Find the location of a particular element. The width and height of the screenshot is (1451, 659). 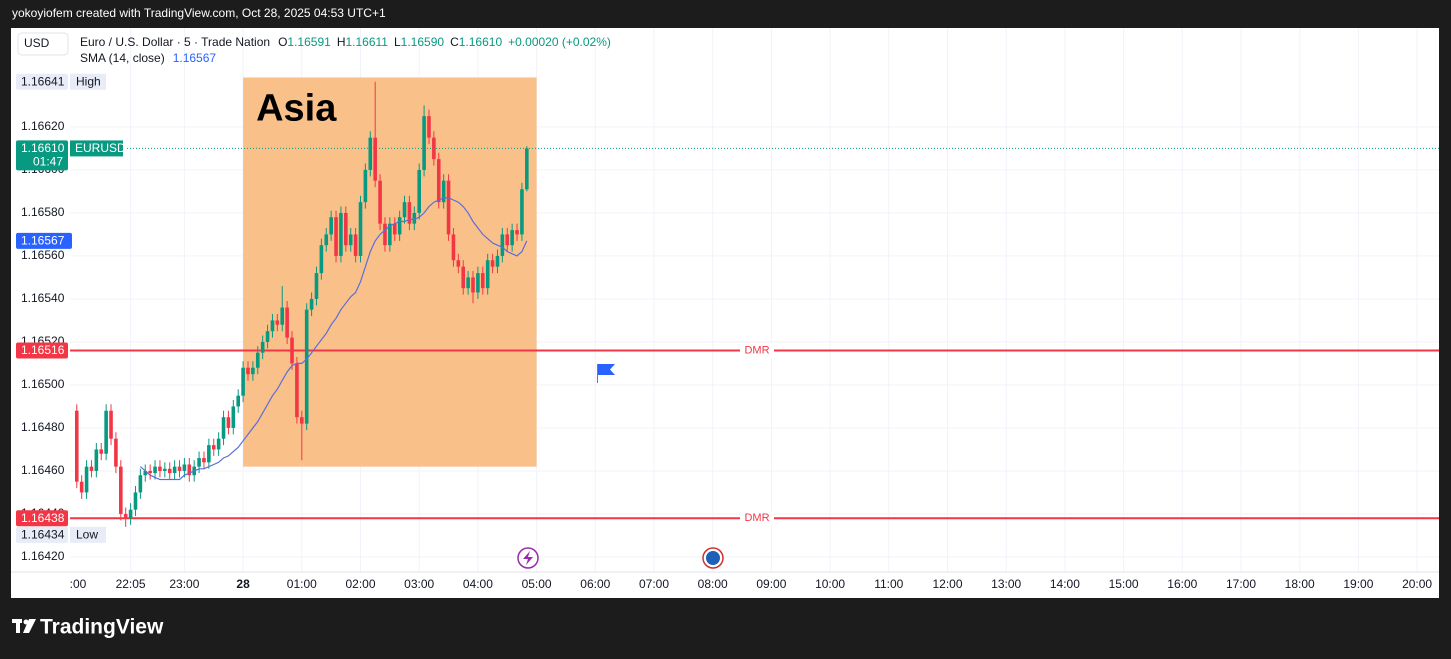

currency-button is located at coordinates (43, 44).